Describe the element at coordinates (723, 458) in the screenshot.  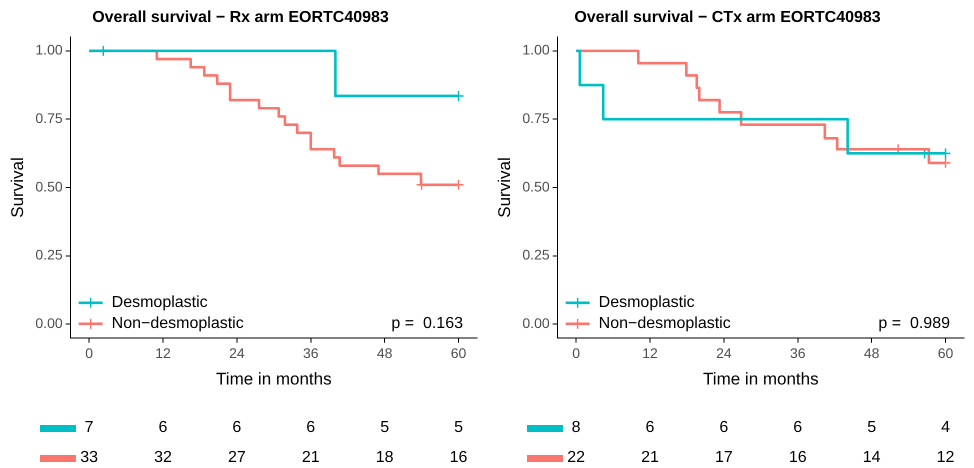
I see `text: 17` at that location.